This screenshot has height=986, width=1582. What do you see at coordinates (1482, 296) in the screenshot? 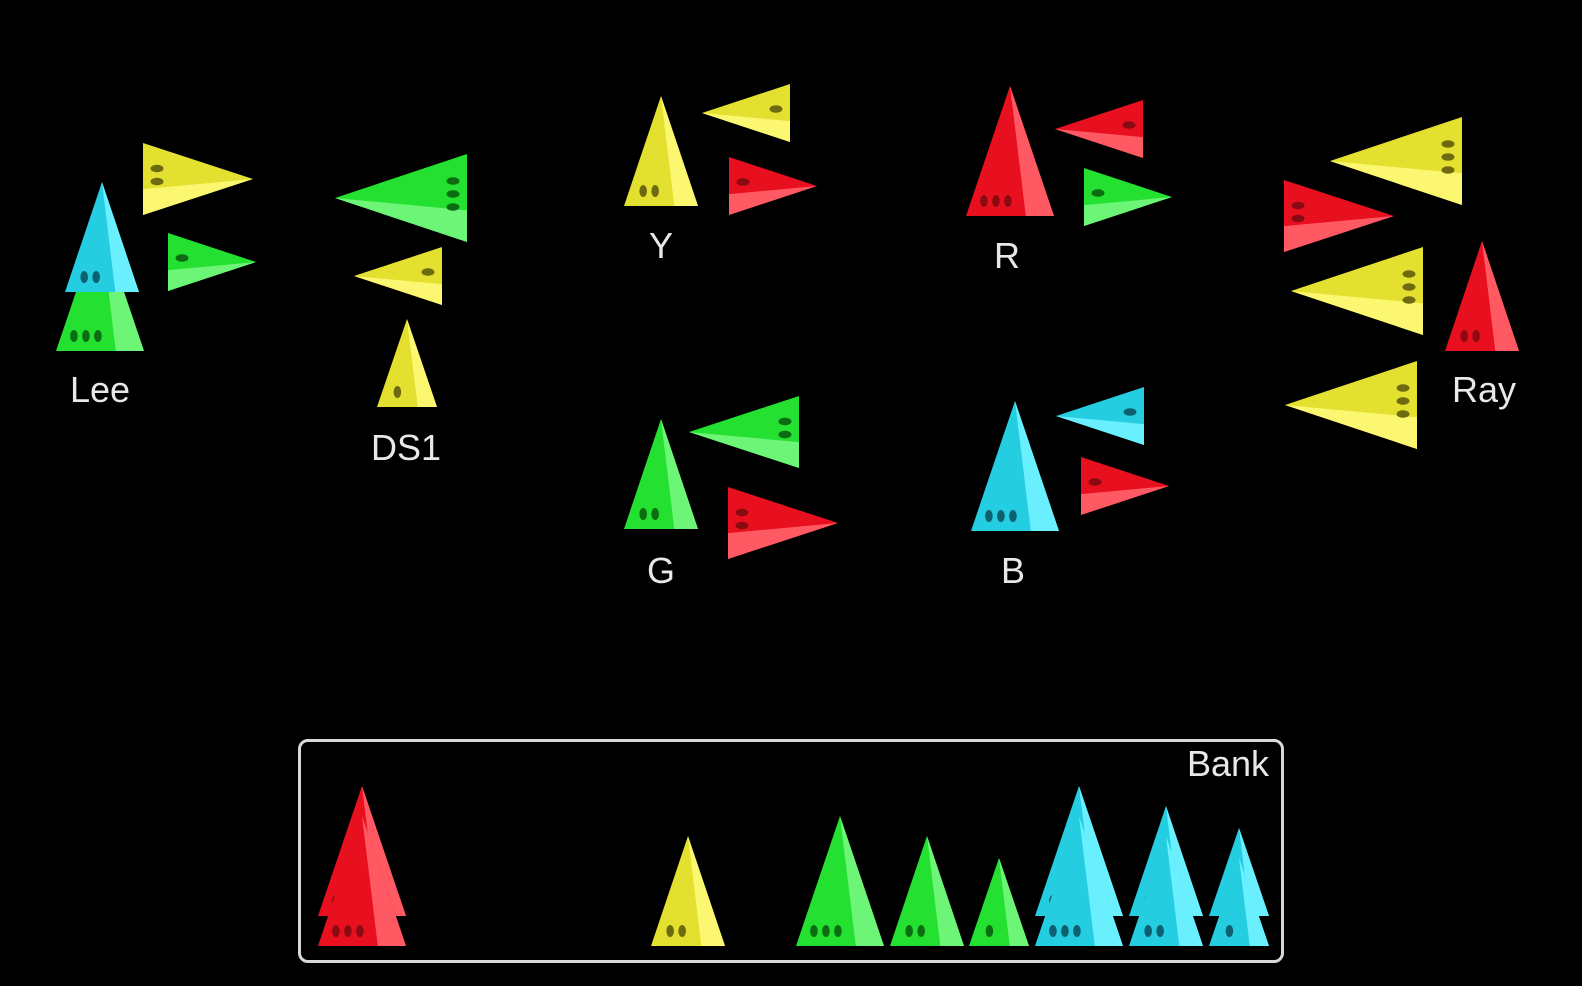
I see `ray-star-red` at bounding box center [1482, 296].